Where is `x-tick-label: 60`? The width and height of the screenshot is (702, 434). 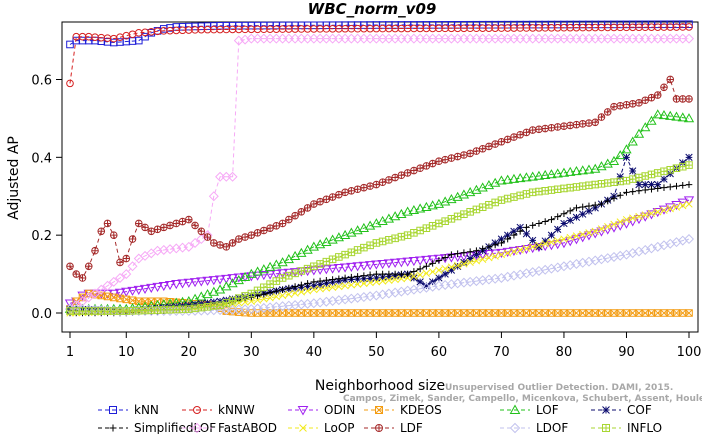
x-tick-label: 60 is located at coordinates (439, 352).